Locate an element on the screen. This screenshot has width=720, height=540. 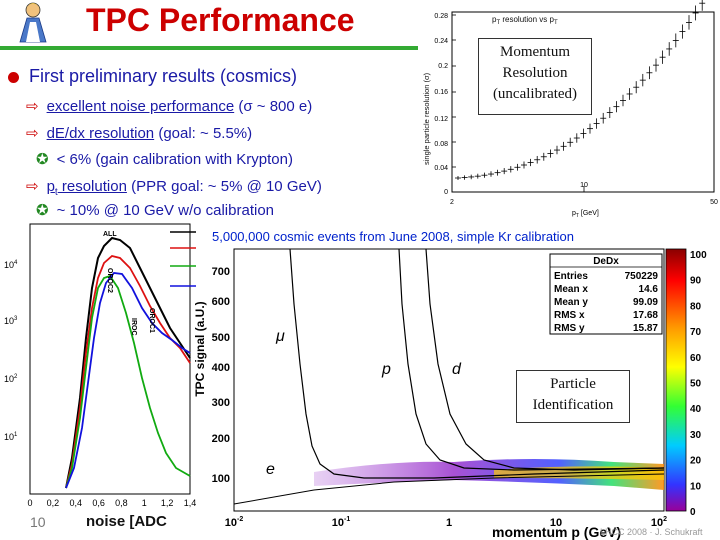
stats-label: Mean x is located at coordinates (571, 289).